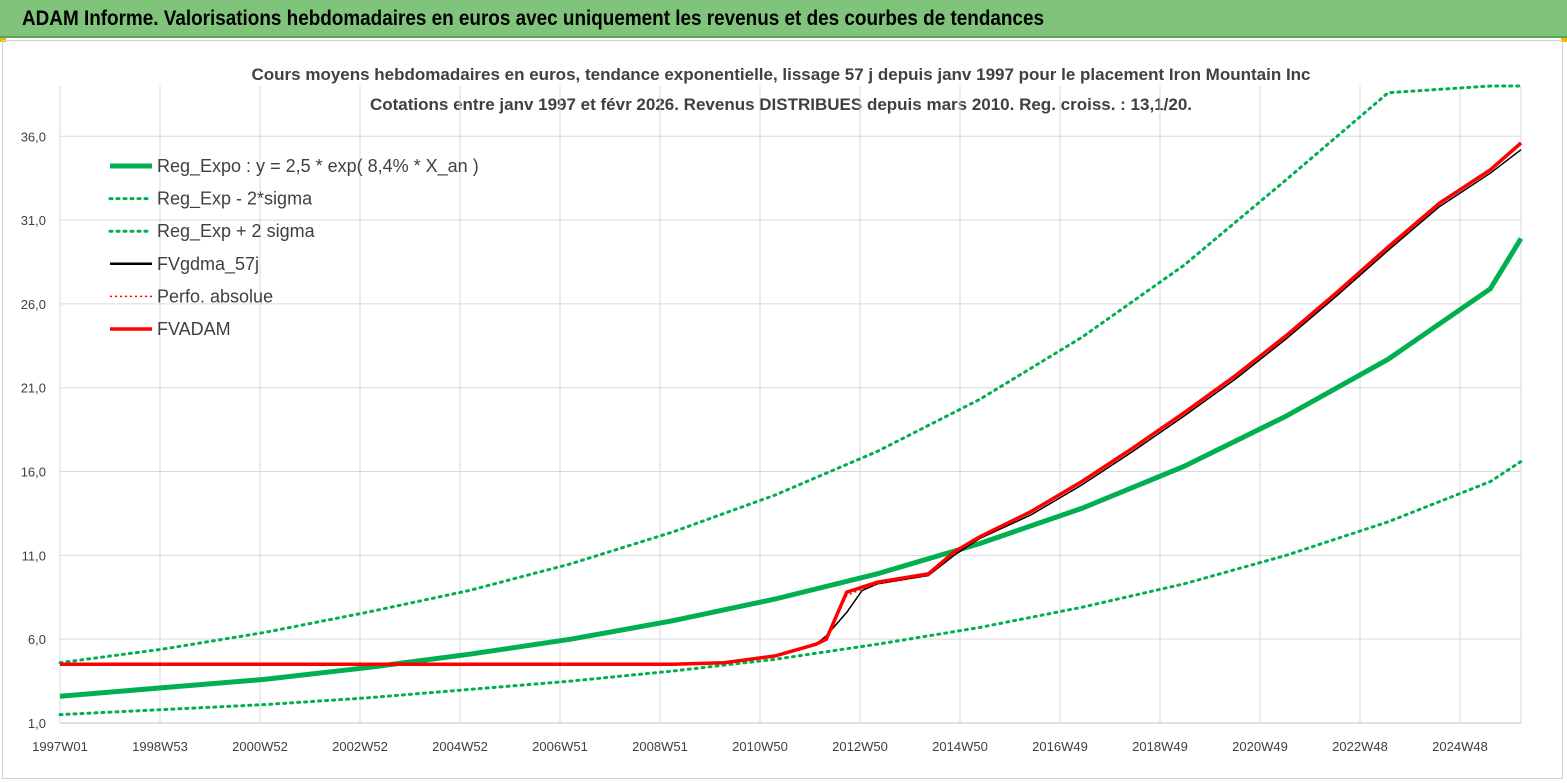  I want to click on x-tick-label: 2020W49, so click(1260, 746).